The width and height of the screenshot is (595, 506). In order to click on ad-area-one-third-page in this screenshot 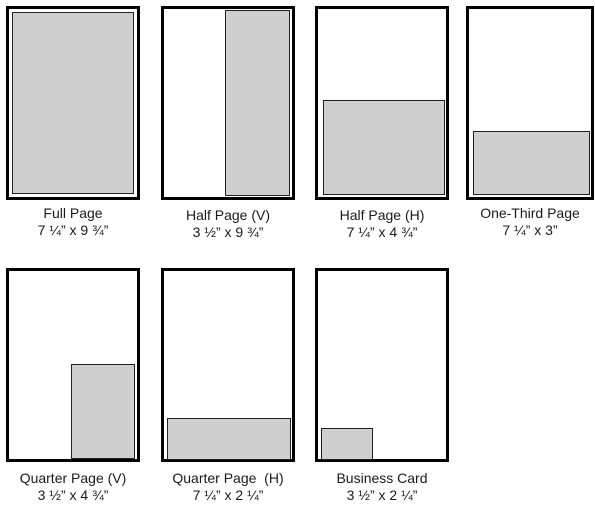, I will do `click(531, 163)`.